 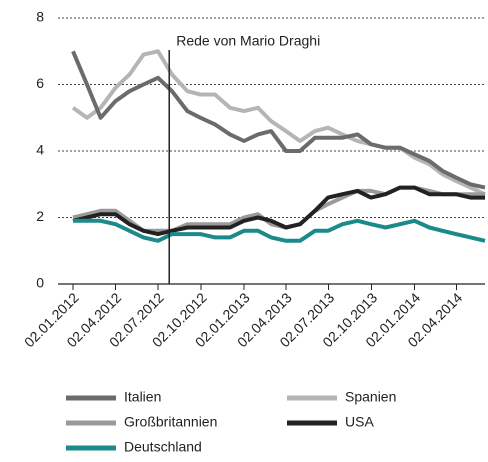 What do you see at coordinates (163, 447) in the screenshot?
I see `legend-label: Deutschland` at bounding box center [163, 447].